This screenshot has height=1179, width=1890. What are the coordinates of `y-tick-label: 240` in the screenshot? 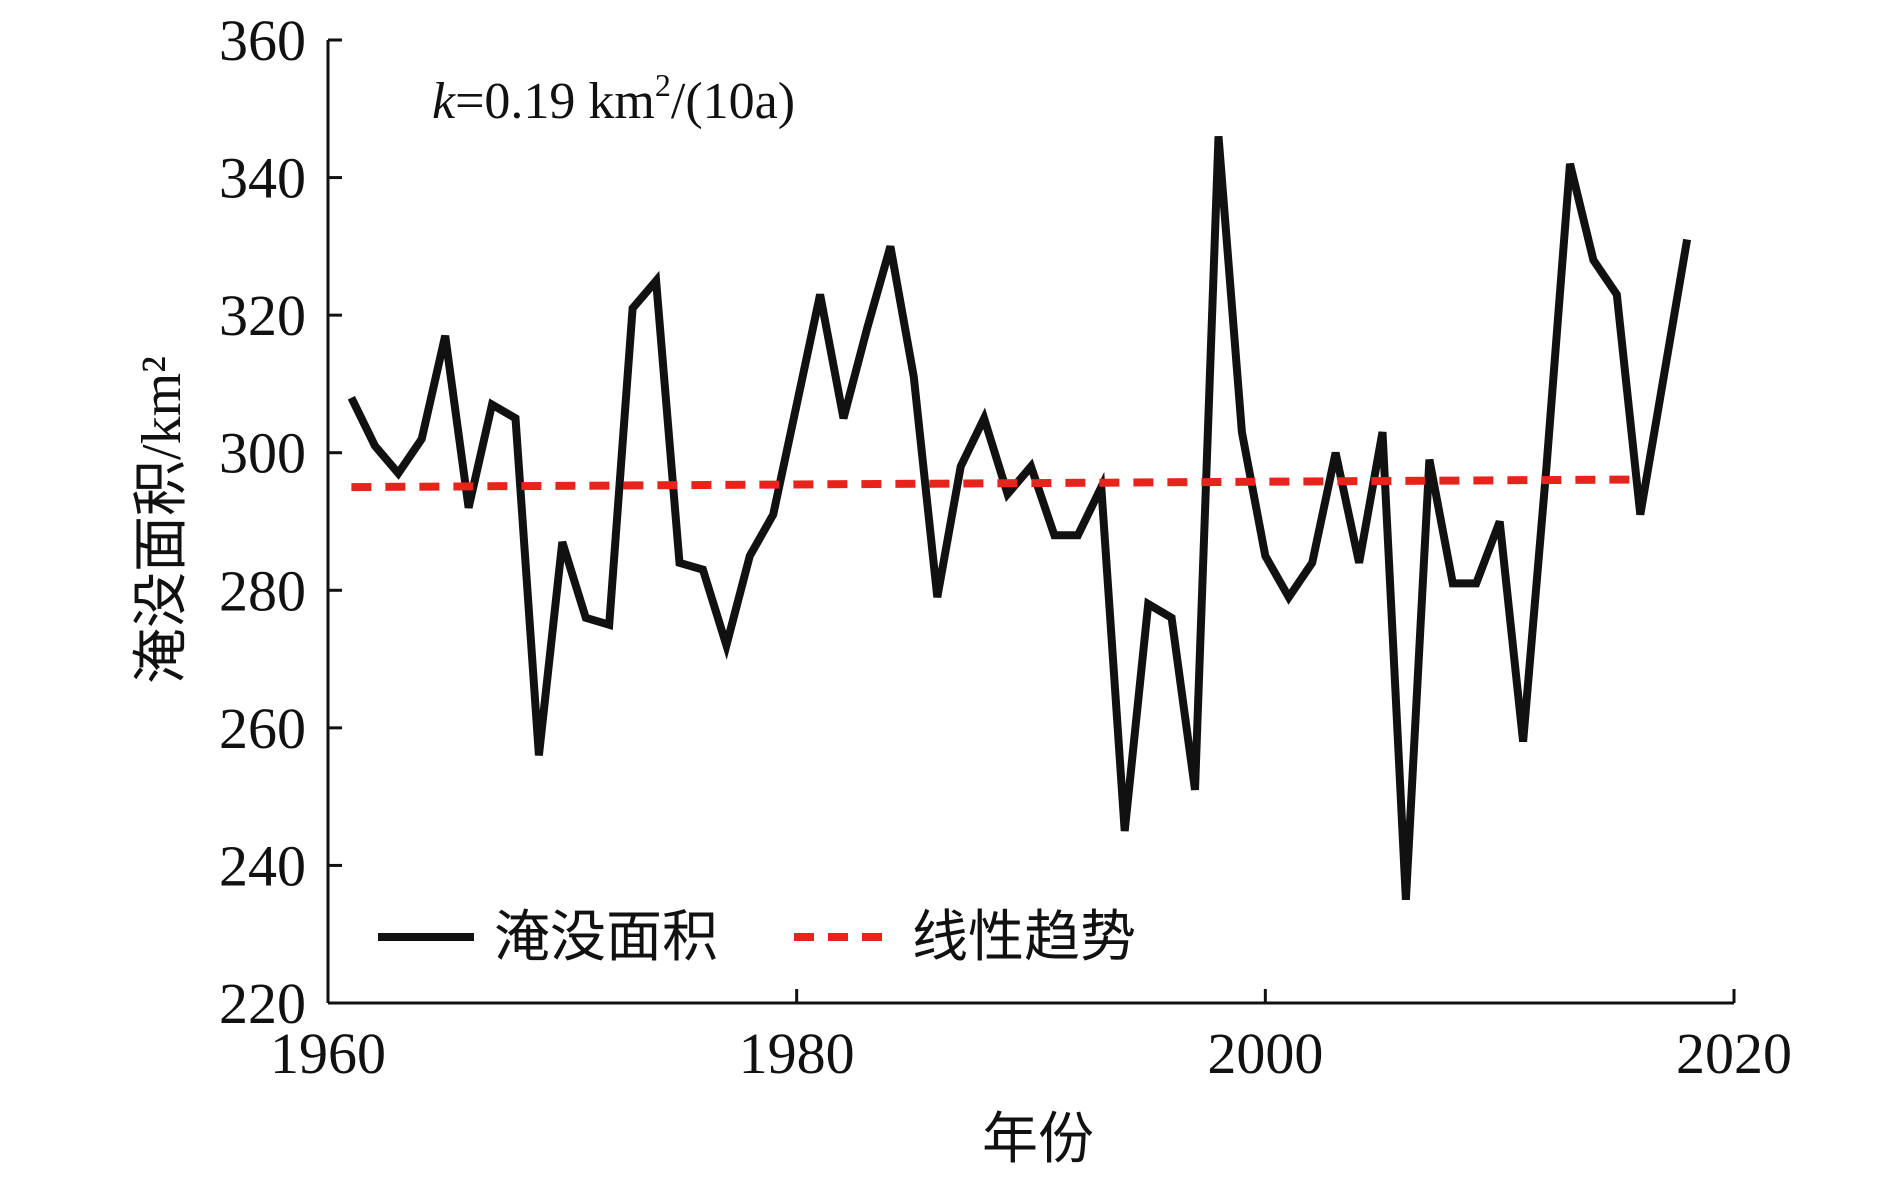 It's located at (262, 865).